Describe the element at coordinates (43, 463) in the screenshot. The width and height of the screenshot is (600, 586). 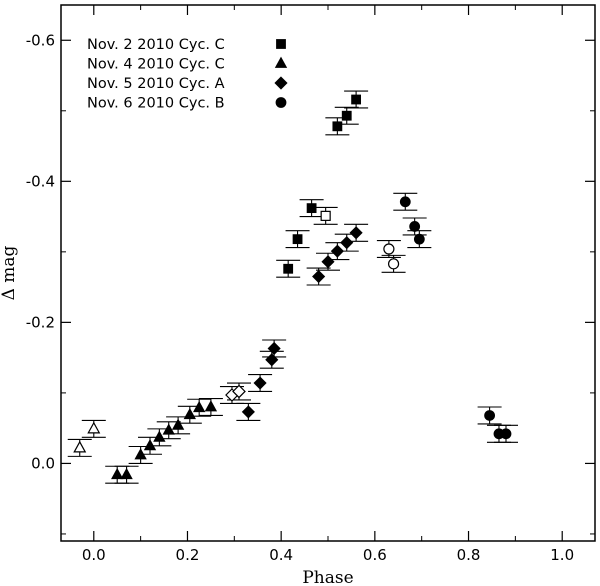
I see `y-tick-label: 0.0` at that location.